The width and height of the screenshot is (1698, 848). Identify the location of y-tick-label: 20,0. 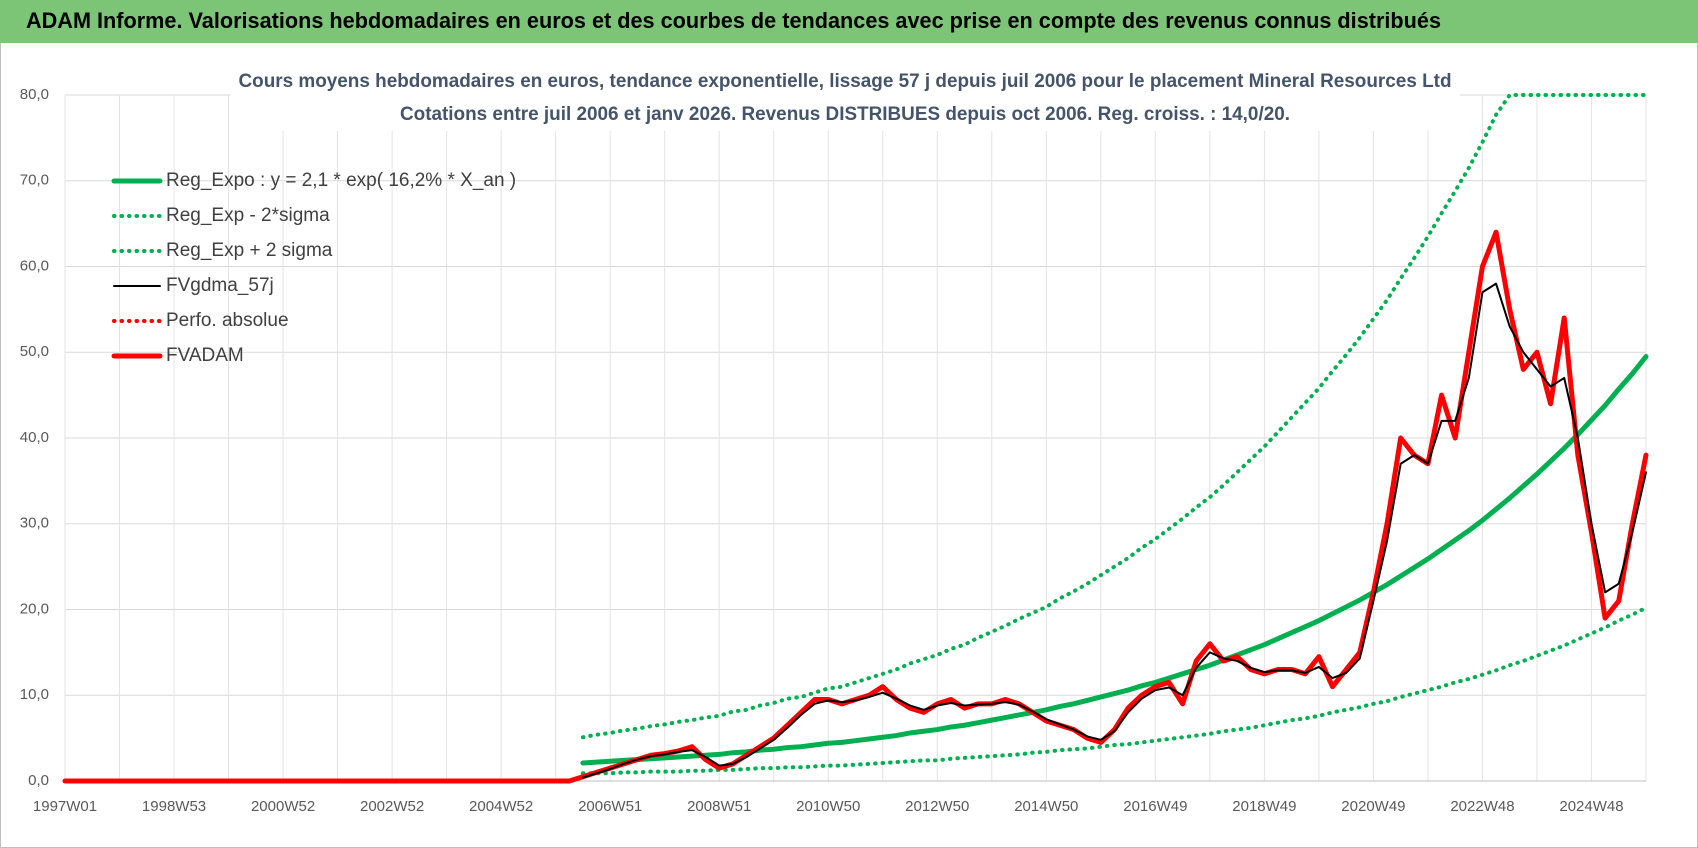
(34, 608).